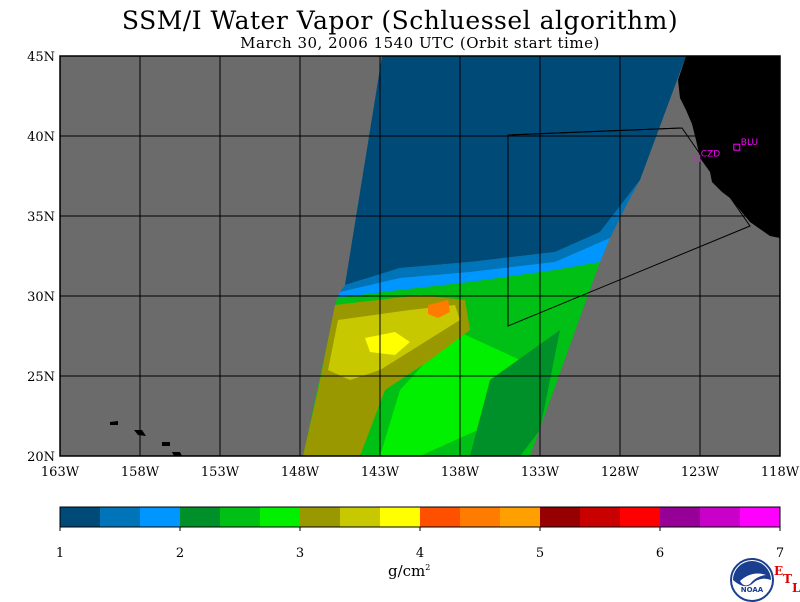  Describe the element at coordinates (620, 472) in the screenshot. I see `lon-label: 128W` at that location.